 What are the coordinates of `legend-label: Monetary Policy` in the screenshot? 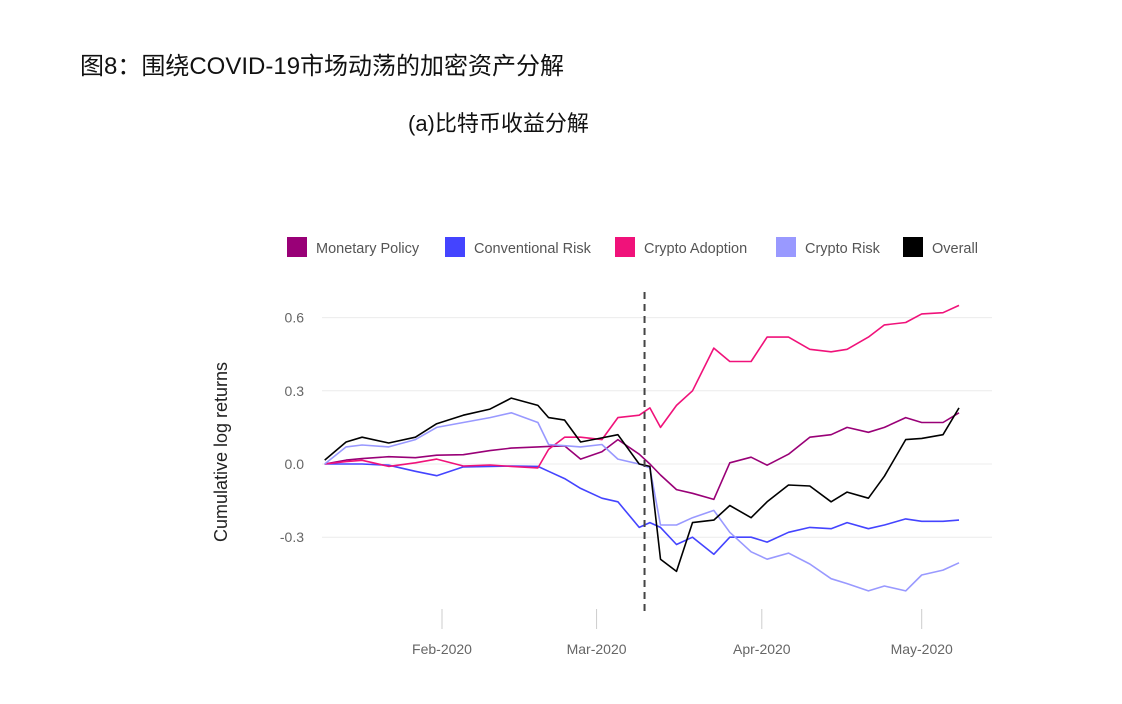 It's located at (368, 249).